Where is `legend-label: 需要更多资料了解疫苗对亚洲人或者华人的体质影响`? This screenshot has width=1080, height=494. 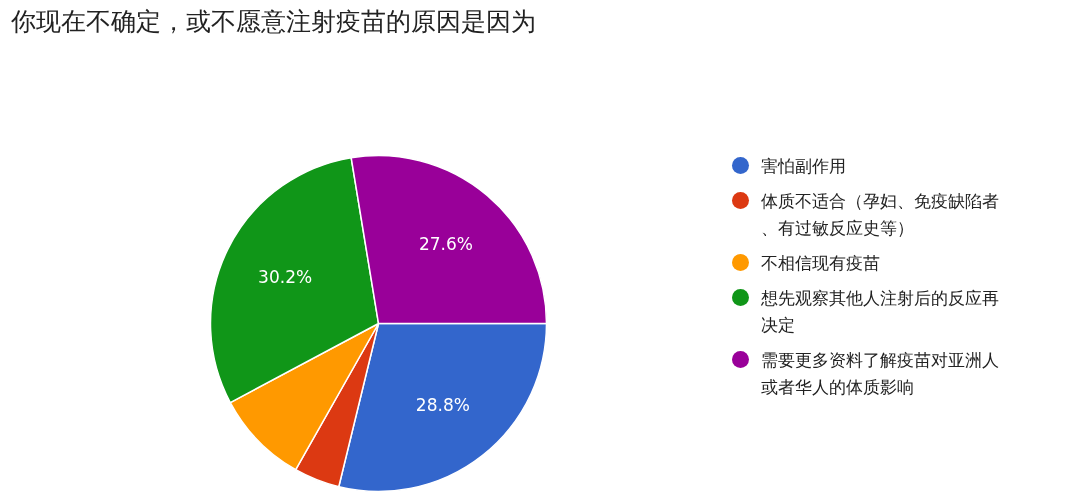
legend-label: 需要更多资料了解疫苗对亚洲人或者华人的体质影响 is located at coordinates (879, 373).